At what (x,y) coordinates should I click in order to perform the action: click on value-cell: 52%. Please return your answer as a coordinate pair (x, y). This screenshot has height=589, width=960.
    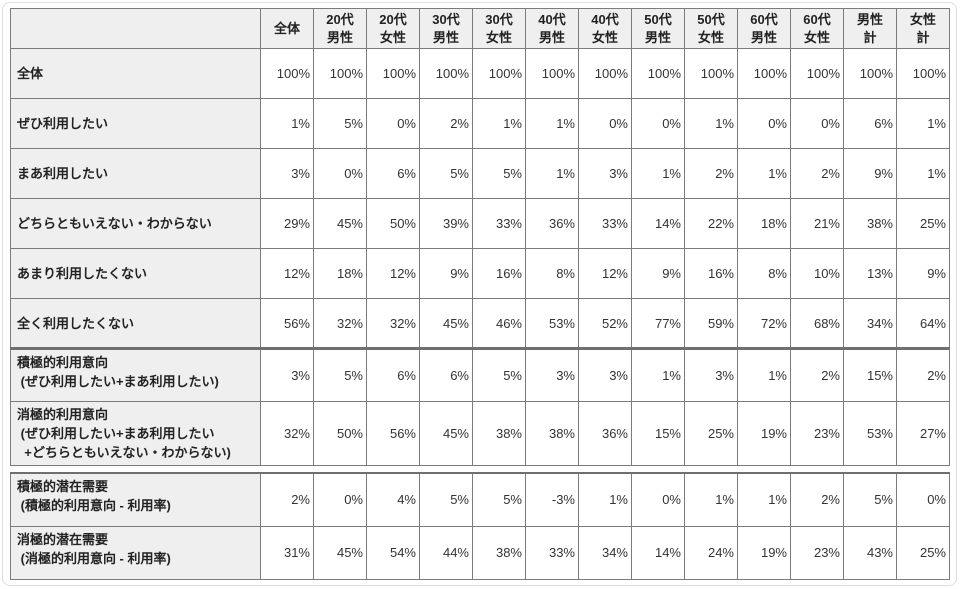
    Looking at the image, I should click on (605, 323).